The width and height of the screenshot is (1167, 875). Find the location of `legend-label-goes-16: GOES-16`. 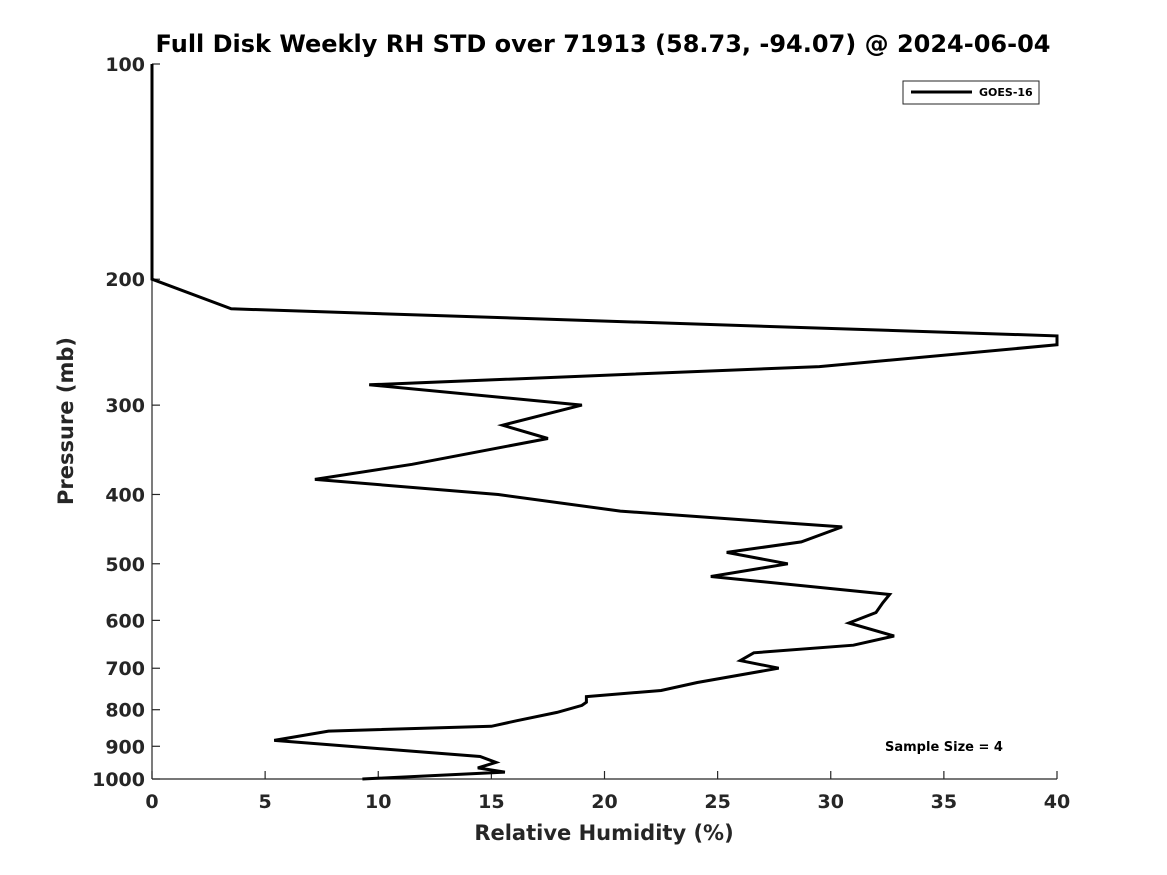

legend-label-goes-16: GOES-16 is located at coordinates (1006, 92).